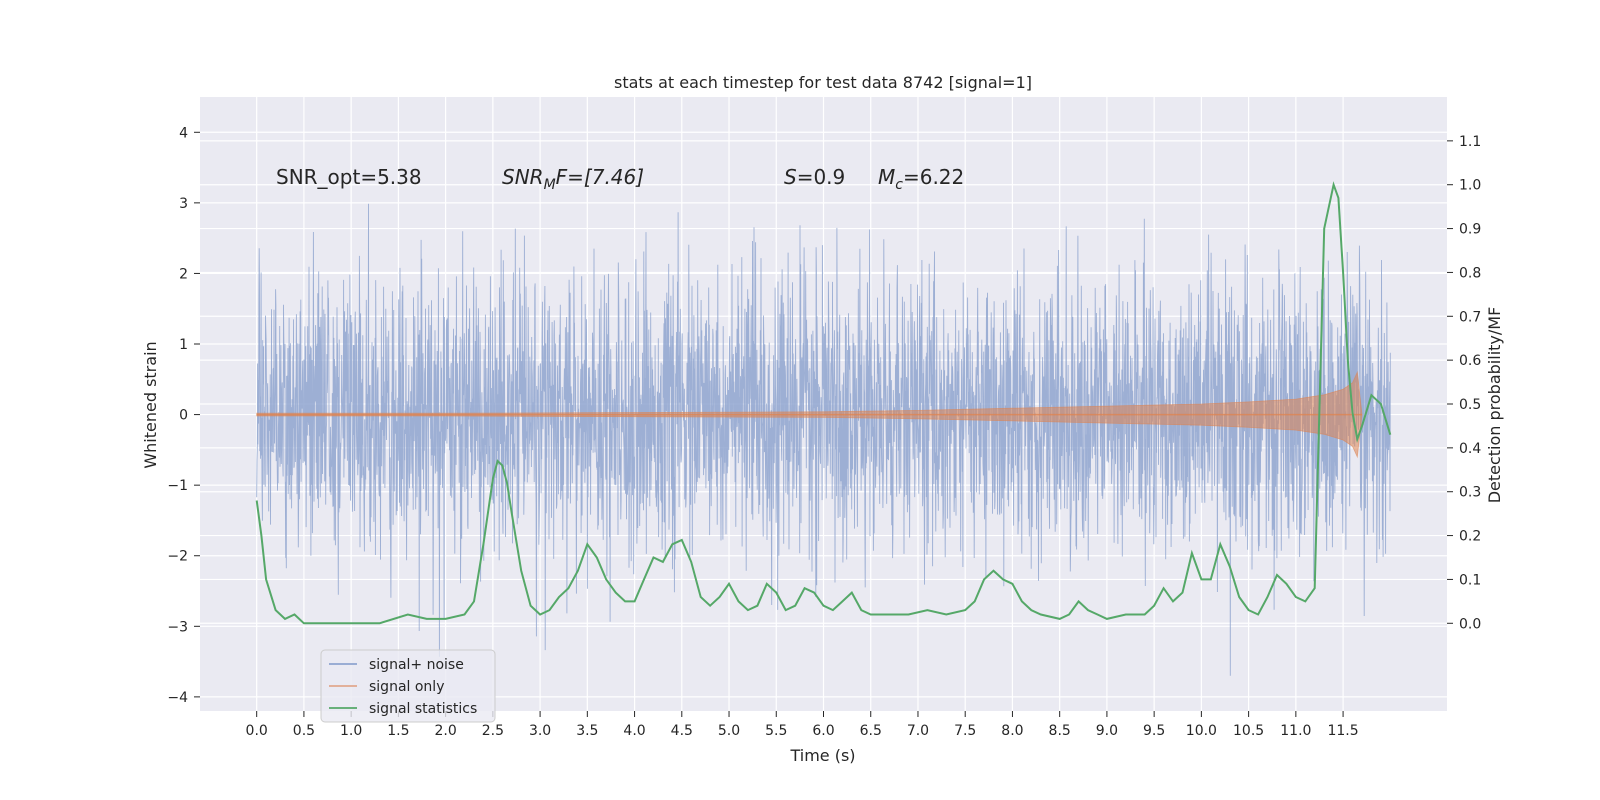 Image resolution: width=1600 pixels, height=800 pixels. I want to click on legend-box, so click(408, 686).